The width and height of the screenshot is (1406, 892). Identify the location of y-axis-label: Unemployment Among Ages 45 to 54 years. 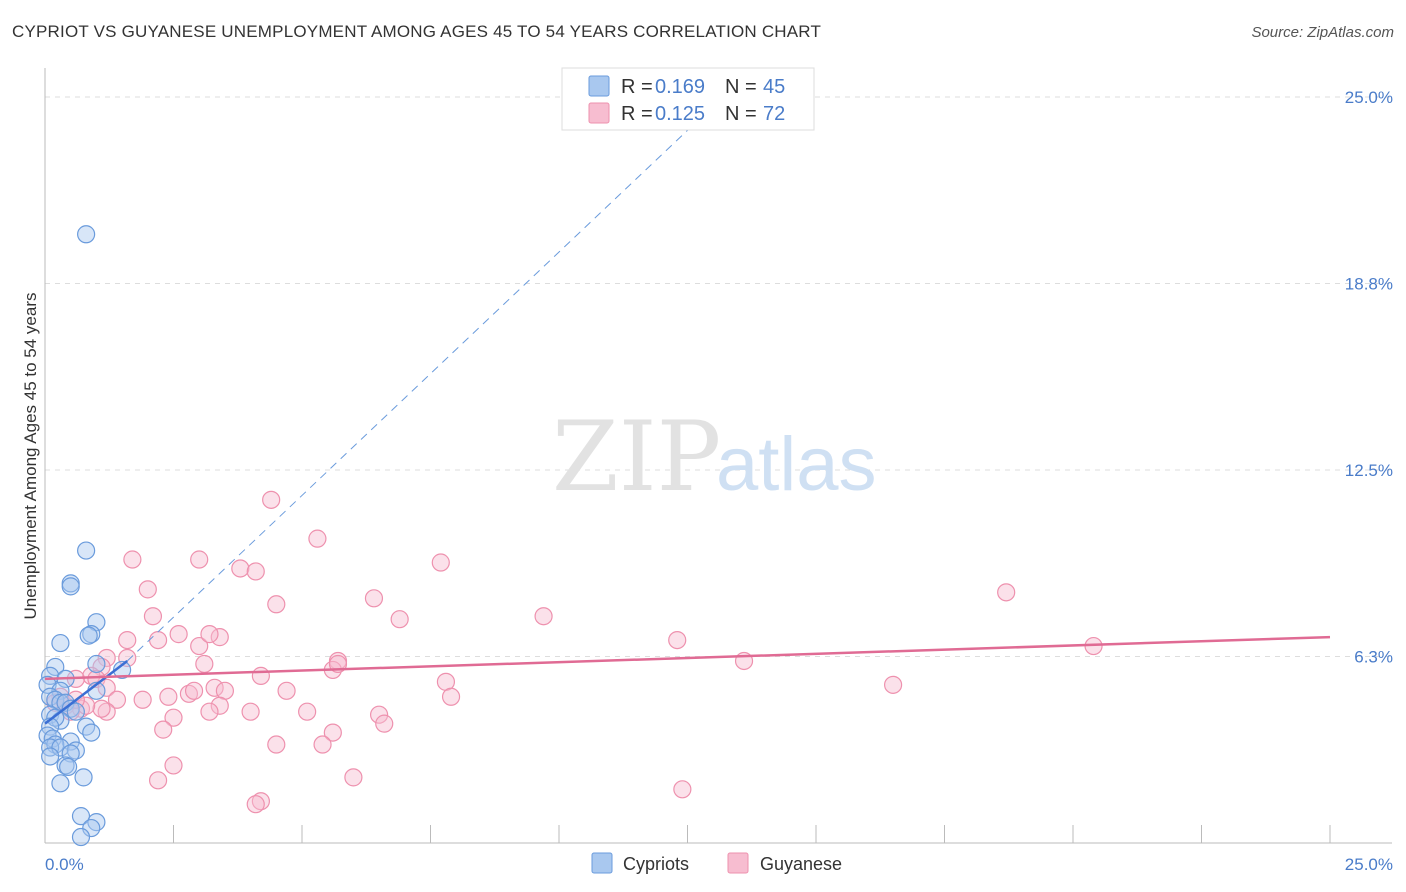
(30, 456).